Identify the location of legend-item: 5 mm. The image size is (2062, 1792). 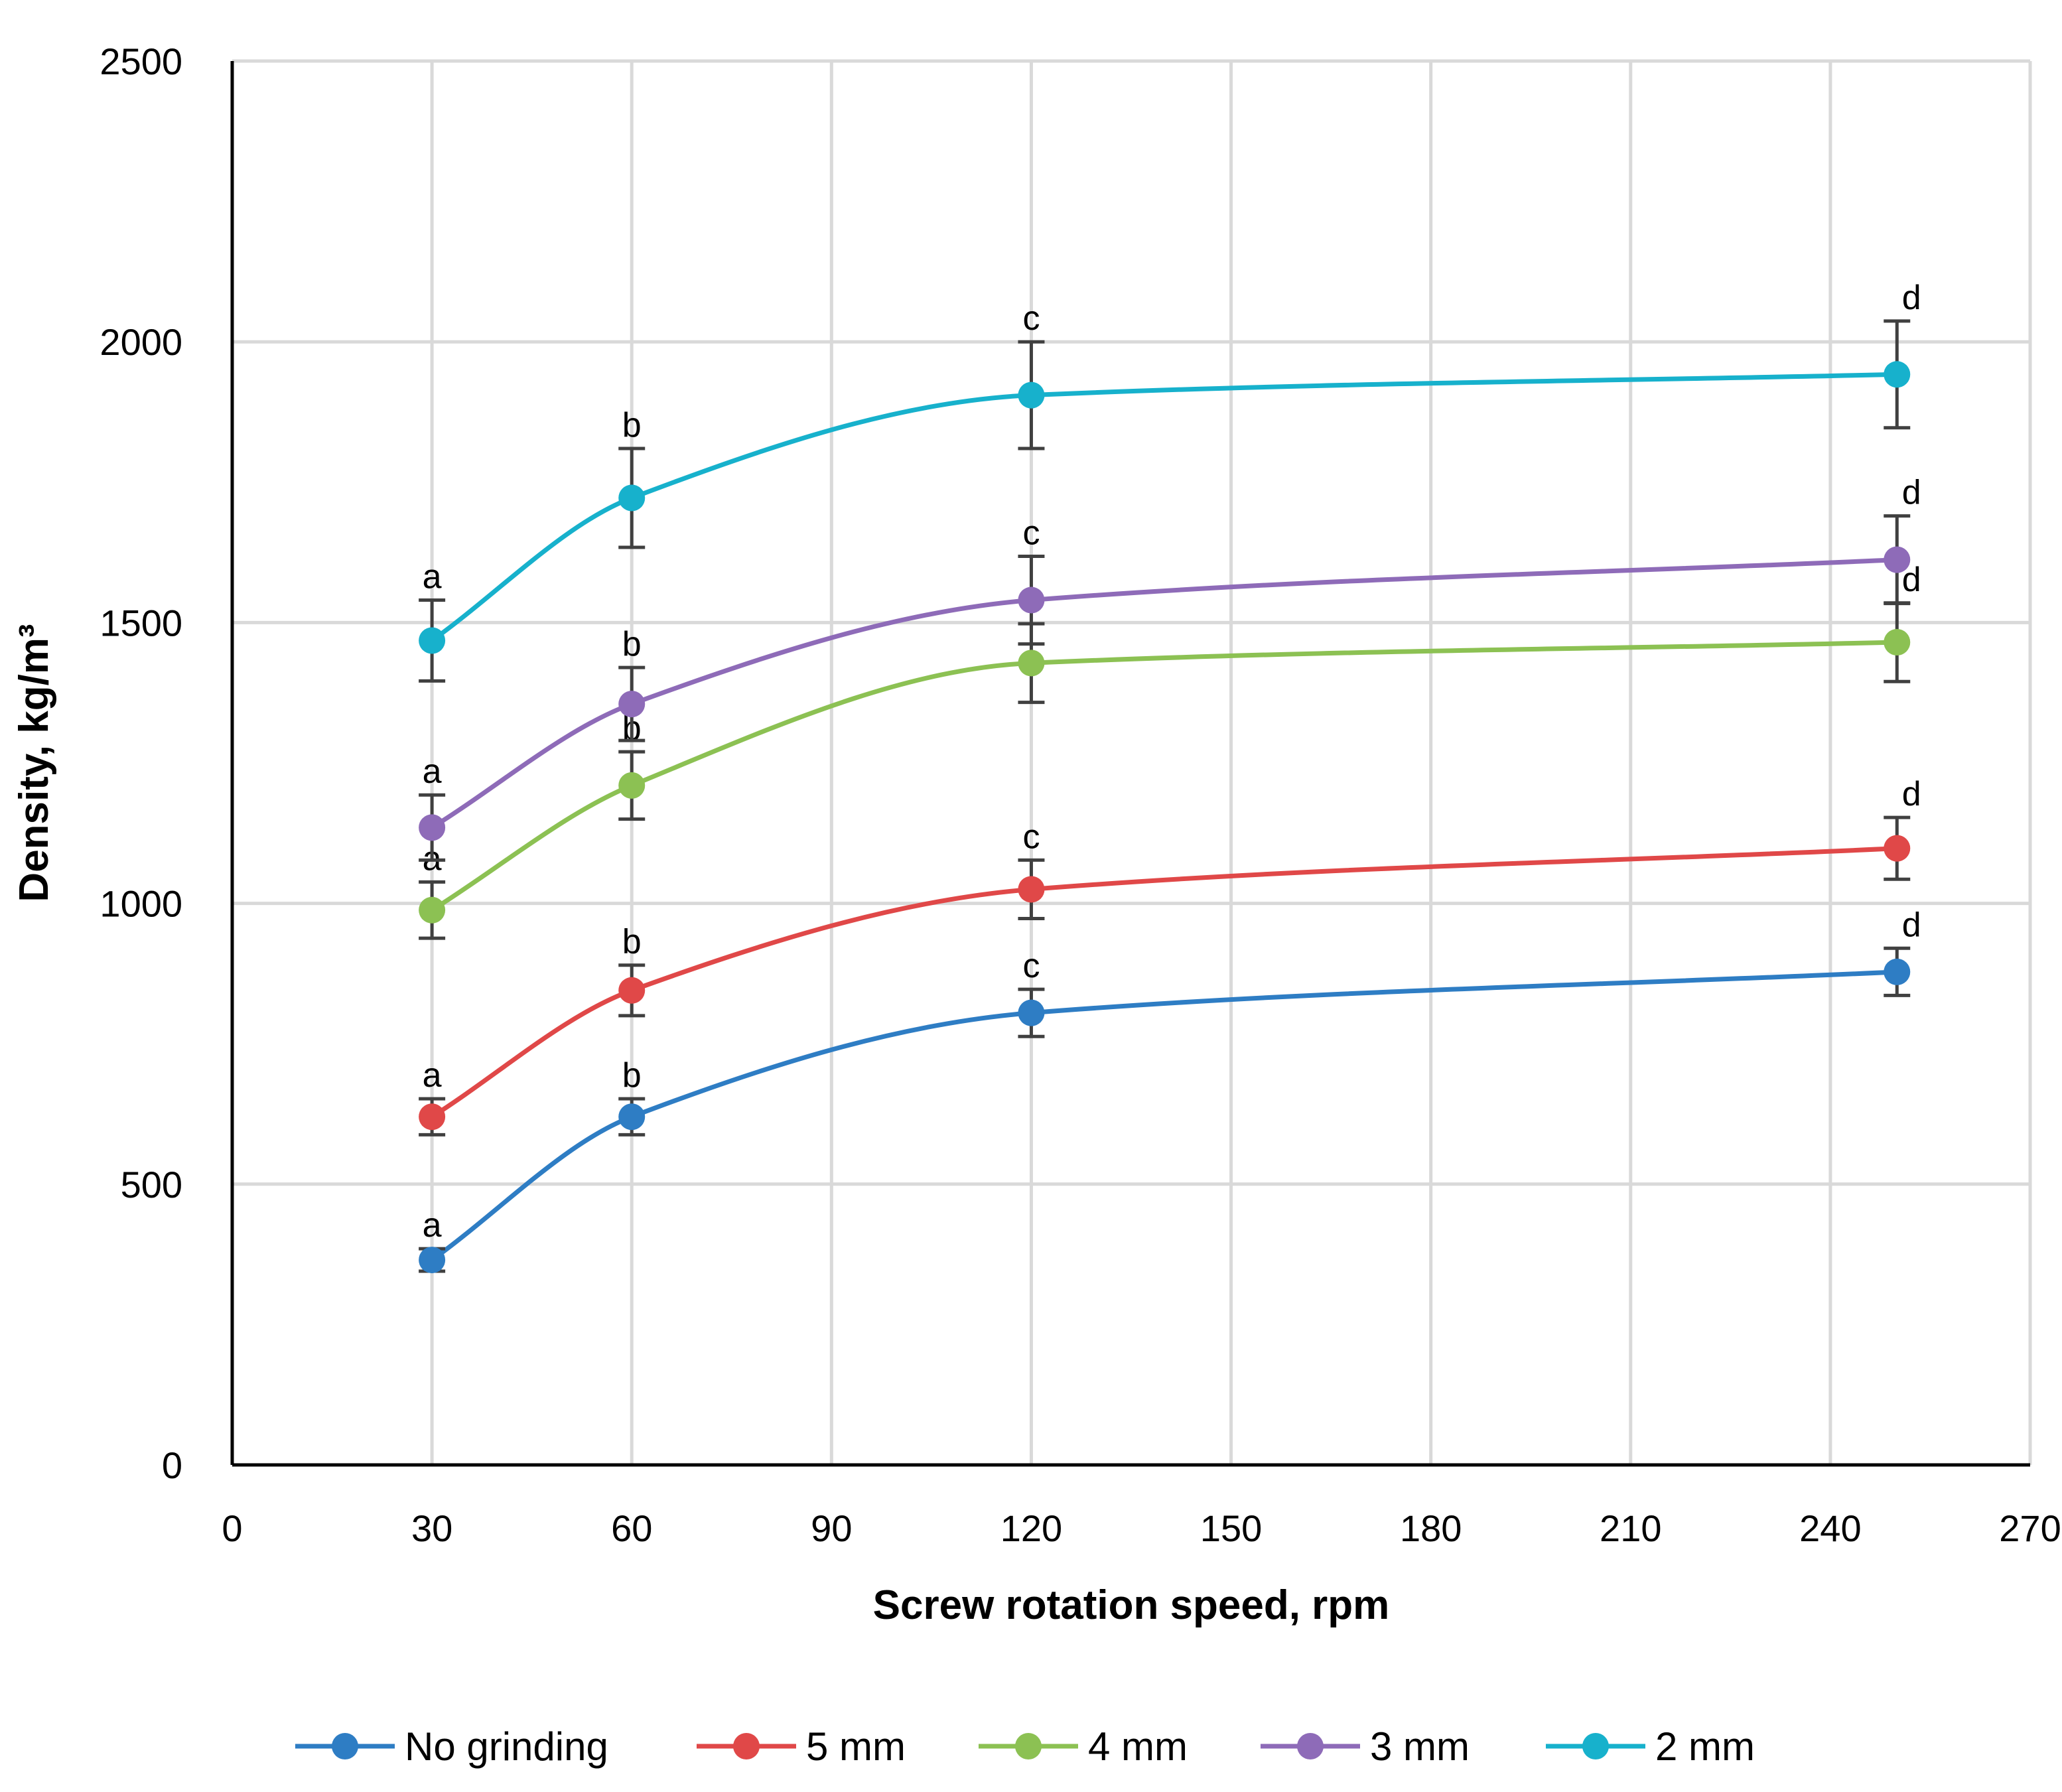
(801, 1746).